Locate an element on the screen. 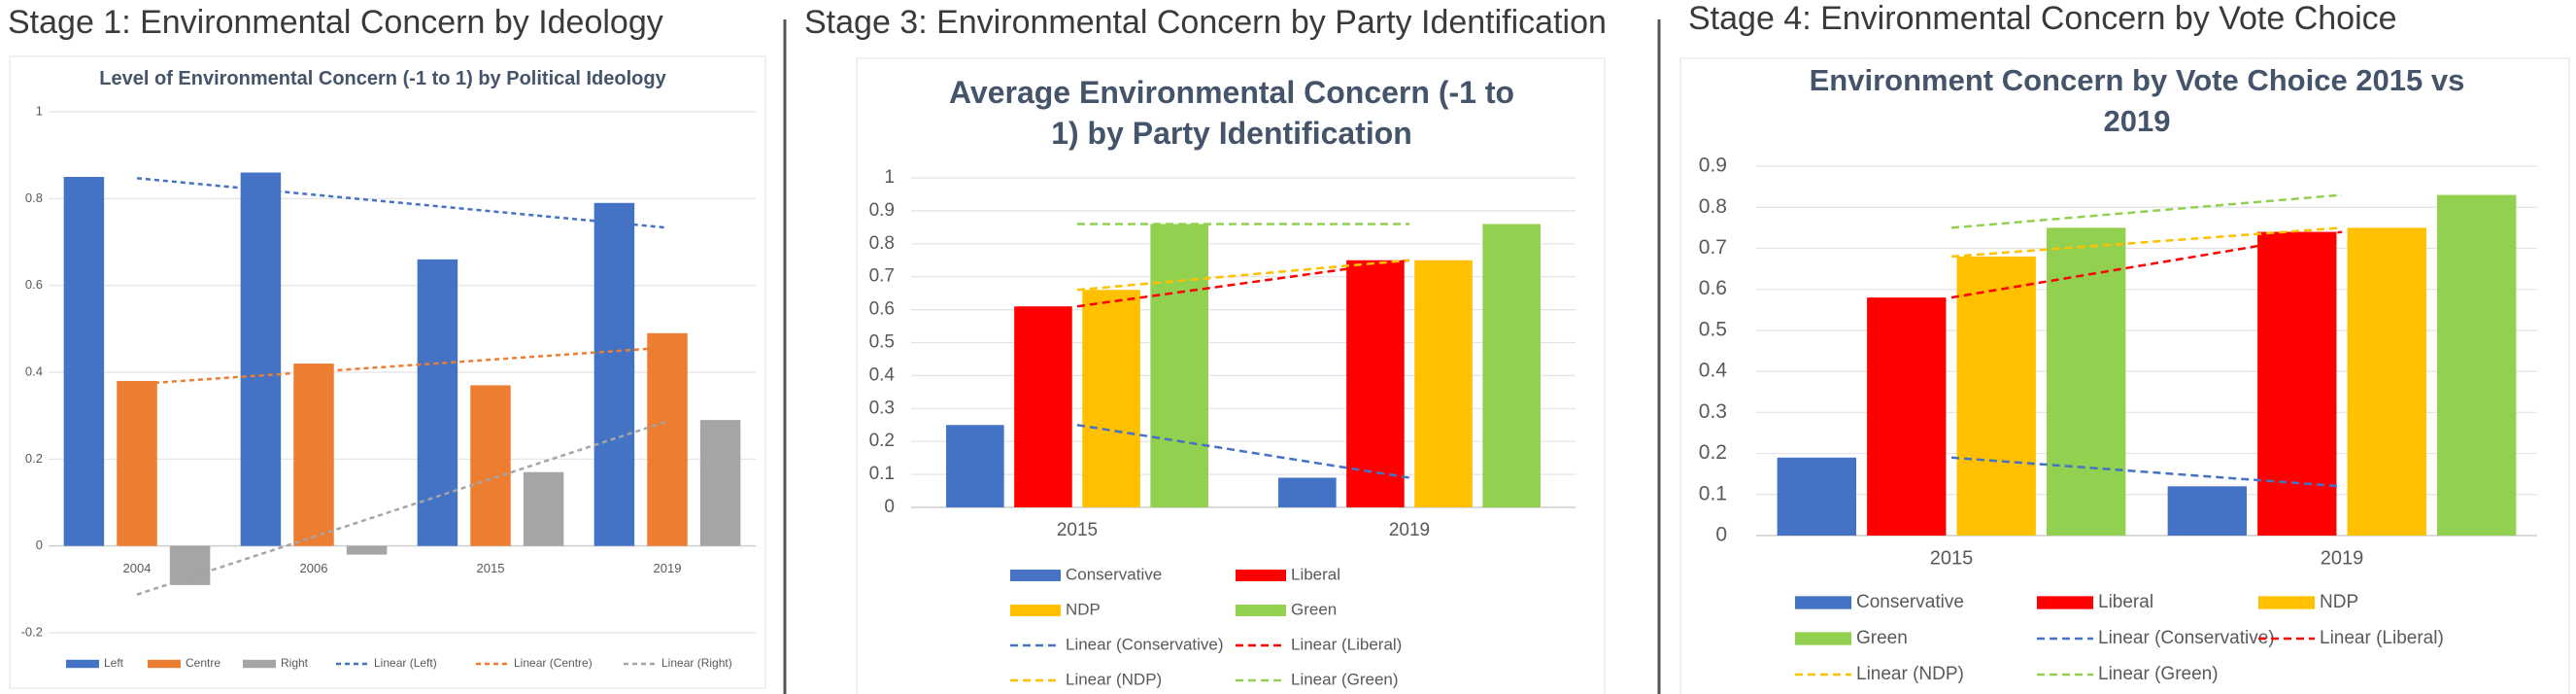 This screenshot has height=694, width=2576. legend-label: Centre is located at coordinates (203, 663).